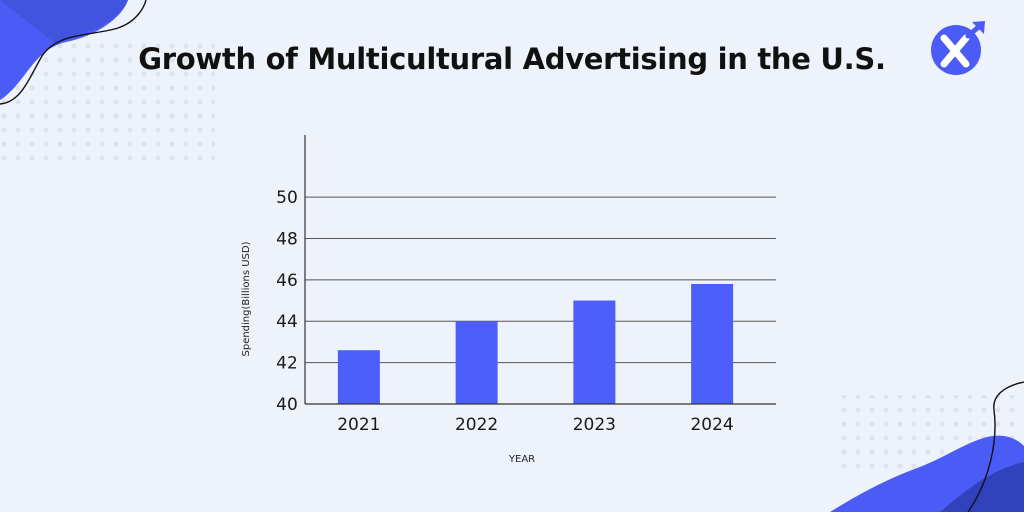 This screenshot has width=1024, height=512. What do you see at coordinates (73, 52) in the screenshot?
I see `top-left-curve-line` at bounding box center [73, 52].